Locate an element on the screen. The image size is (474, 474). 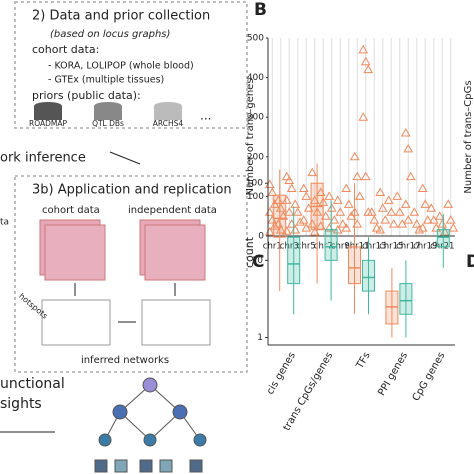
y2-axis-label: Number of trans–CpGs is located at coordinates (468, 136).